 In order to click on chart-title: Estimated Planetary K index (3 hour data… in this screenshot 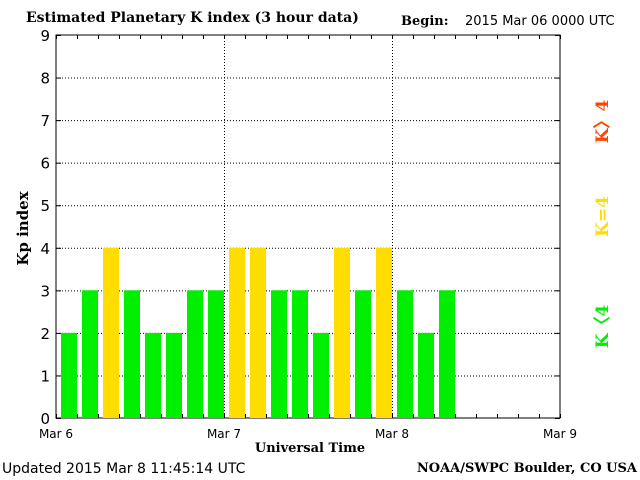, I will do `click(192, 18)`.